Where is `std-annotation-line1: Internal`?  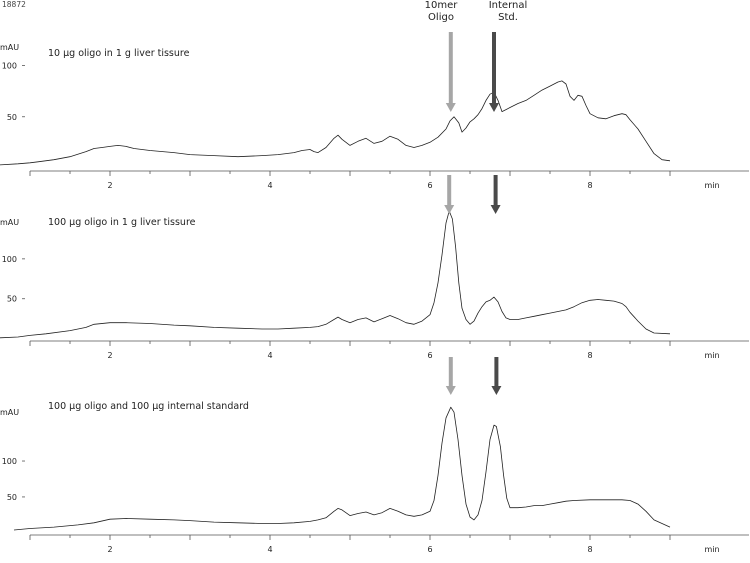
std-annotation-line1: Internal is located at coordinates (508, 5).